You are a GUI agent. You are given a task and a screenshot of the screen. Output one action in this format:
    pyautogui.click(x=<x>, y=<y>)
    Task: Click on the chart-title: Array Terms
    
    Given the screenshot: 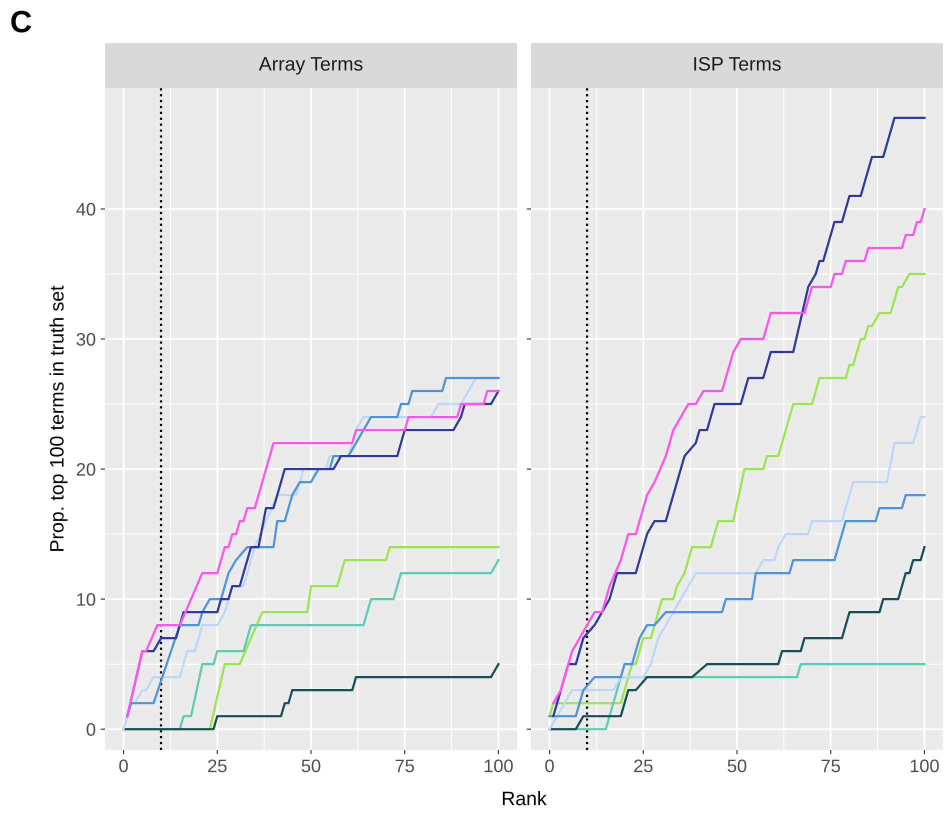 What is the action you would take?
    pyautogui.click(x=310, y=66)
    